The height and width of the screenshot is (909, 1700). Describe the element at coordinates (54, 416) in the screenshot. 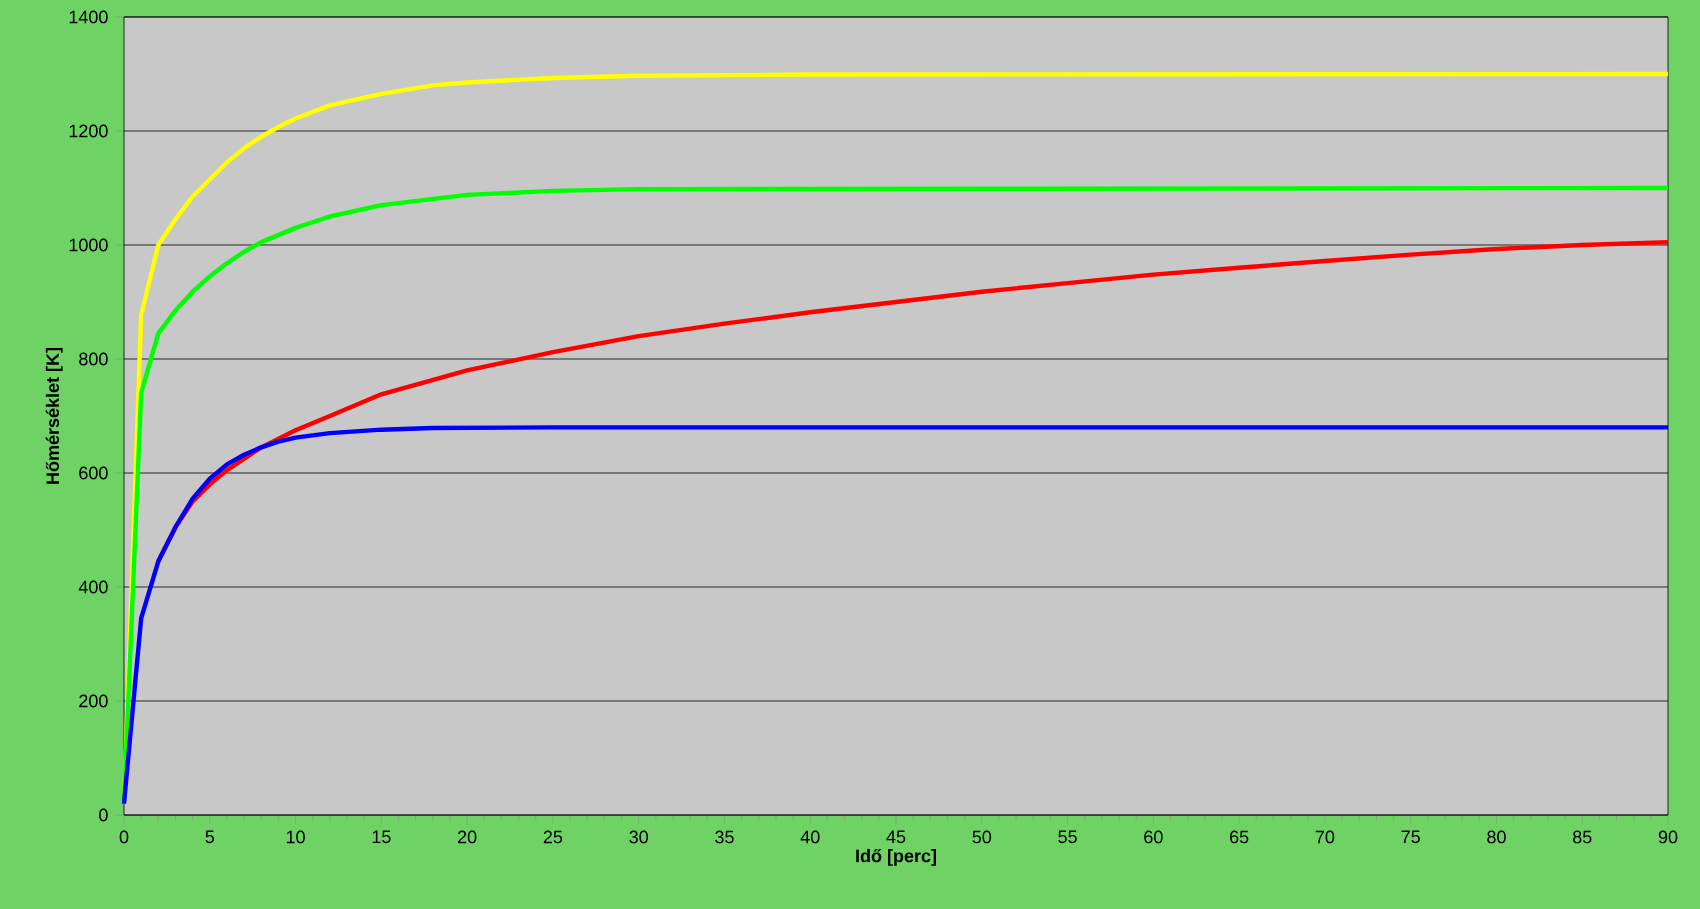

I see `y-axis-title: Hőmérséklet [K]` at that location.